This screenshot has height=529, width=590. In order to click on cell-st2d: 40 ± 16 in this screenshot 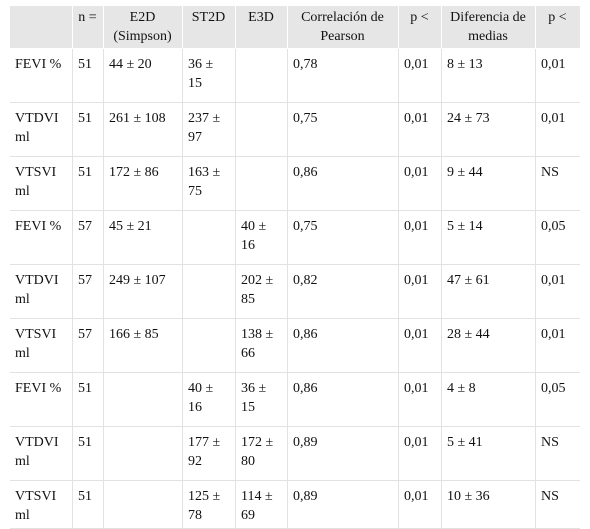, I will do `click(209, 400)`.